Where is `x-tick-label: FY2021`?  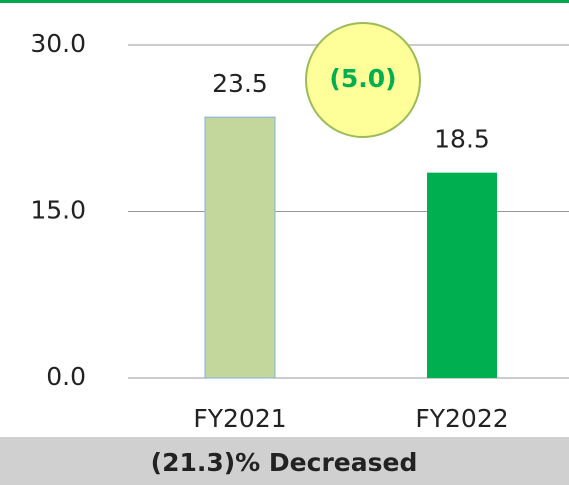 x-tick-label: FY2021 is located at coordinates (239, 418).